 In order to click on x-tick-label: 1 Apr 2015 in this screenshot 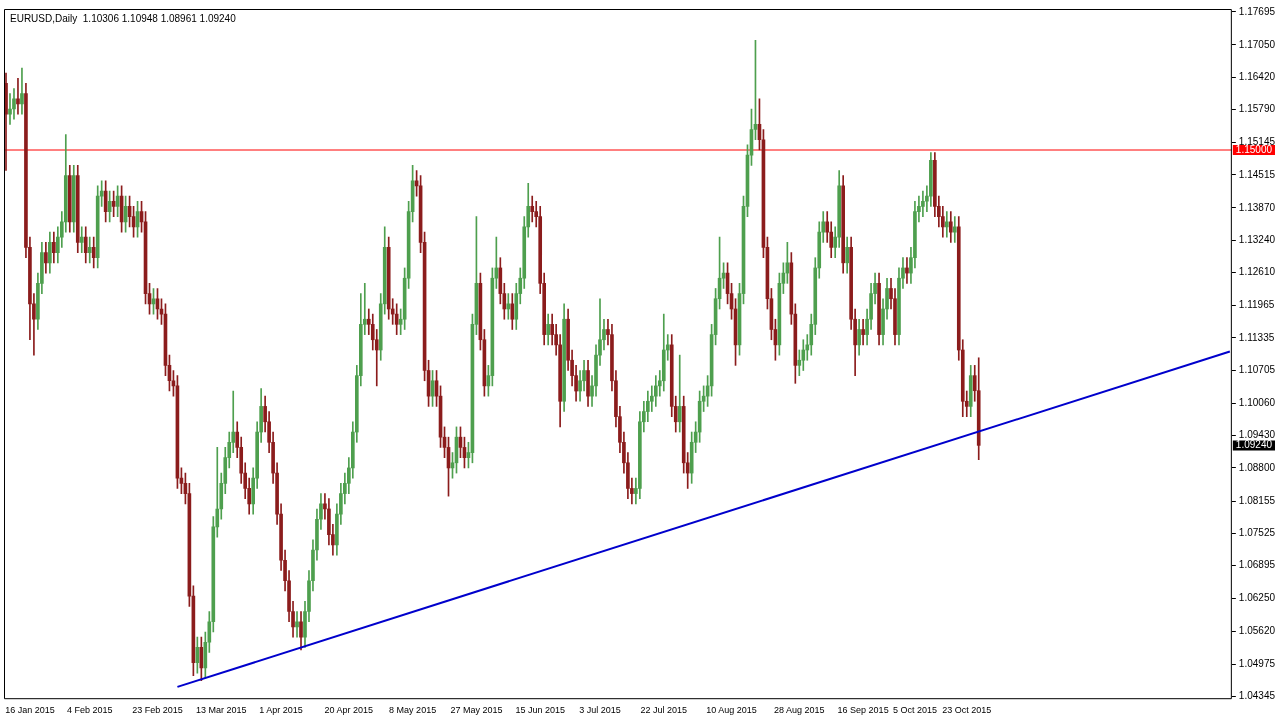, I will do `click(281, 710)`.